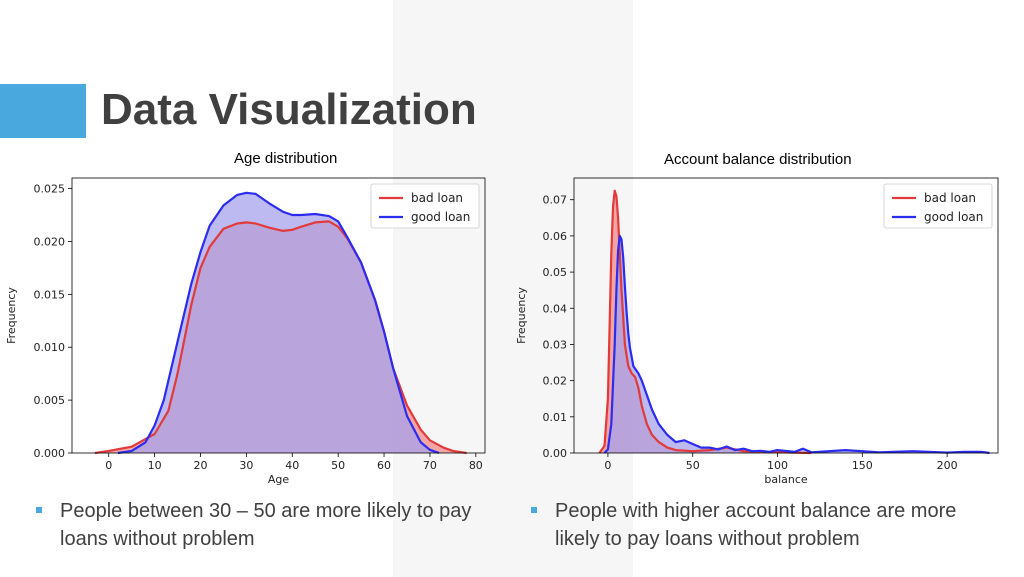  What do you see at coordinates (50, 241) in the screenshot?
I see `age-y-tick-label: 0.020` at bounding box center [50, 241].